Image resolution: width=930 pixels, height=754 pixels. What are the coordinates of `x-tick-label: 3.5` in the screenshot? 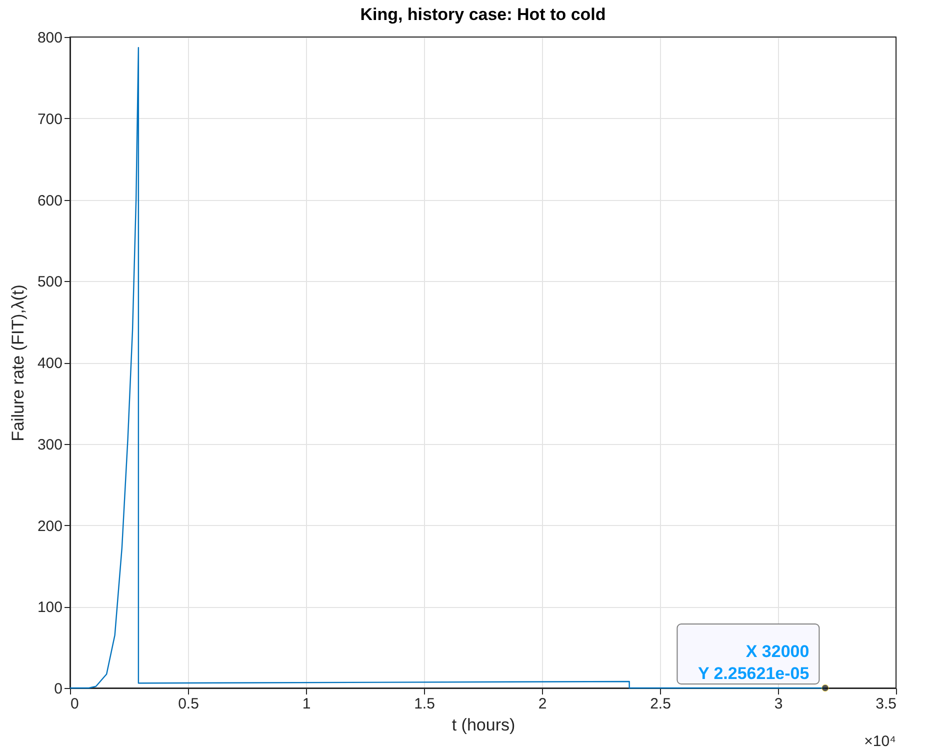 It's located at (886, 704).